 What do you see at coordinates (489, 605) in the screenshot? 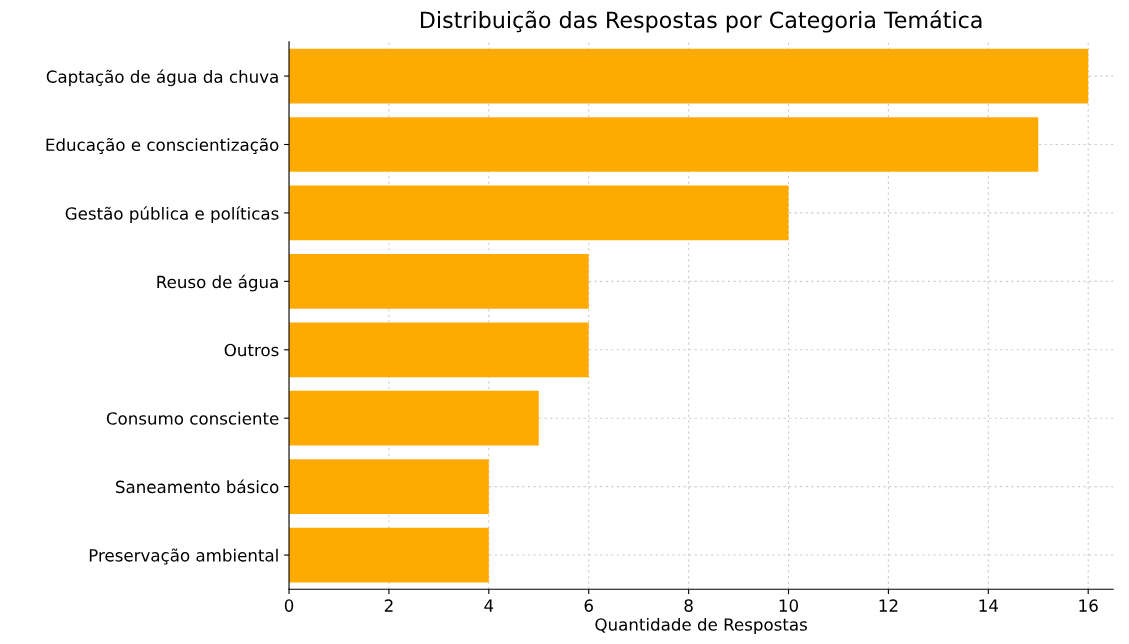
I see `x-tick-label: 4` at bounding box center [489, 605].